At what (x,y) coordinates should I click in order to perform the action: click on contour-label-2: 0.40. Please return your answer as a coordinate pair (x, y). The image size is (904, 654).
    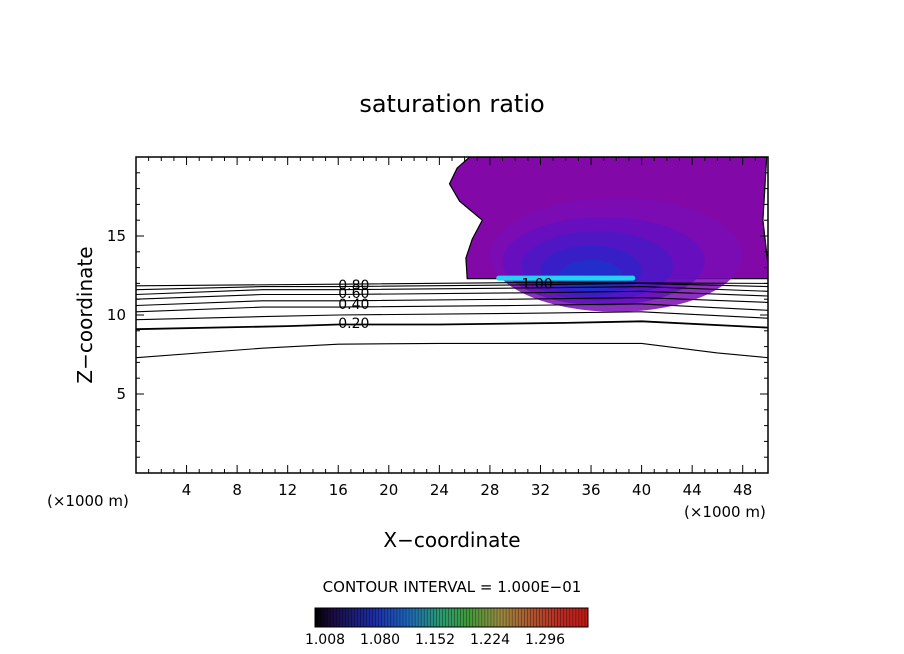
    Looking at the image, I should click on (353, 305).